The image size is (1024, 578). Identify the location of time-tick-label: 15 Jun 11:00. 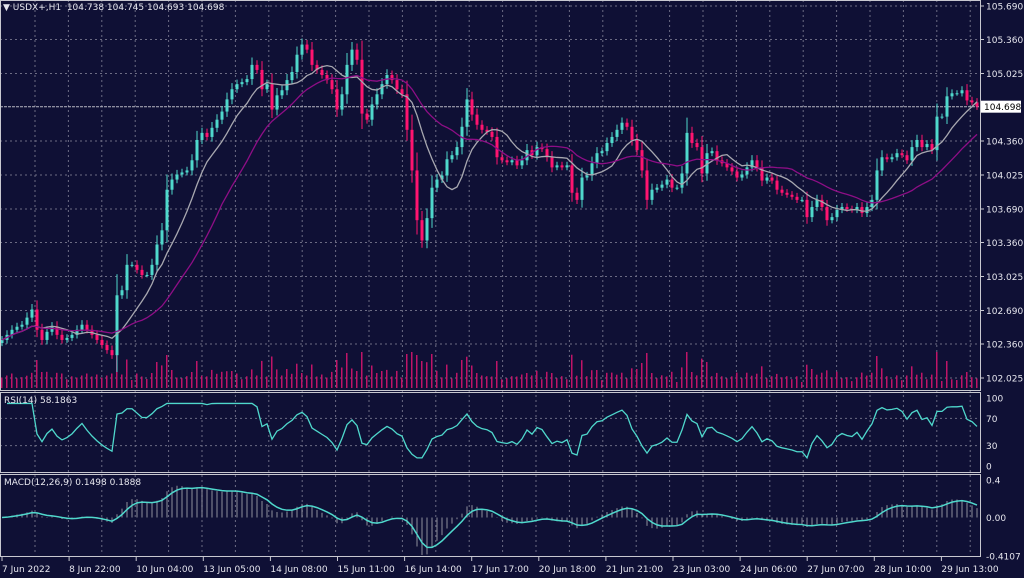
(366, 570).